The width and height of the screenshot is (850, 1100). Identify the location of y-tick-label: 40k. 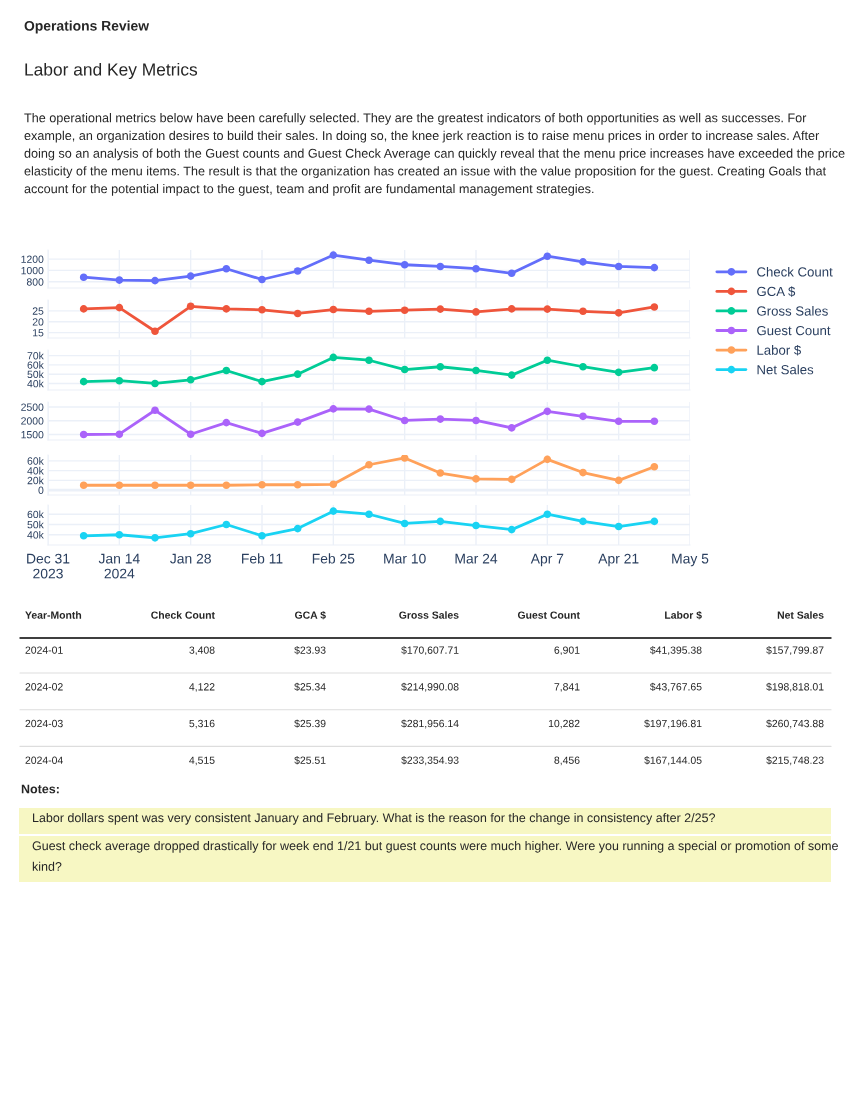
(35, 383).